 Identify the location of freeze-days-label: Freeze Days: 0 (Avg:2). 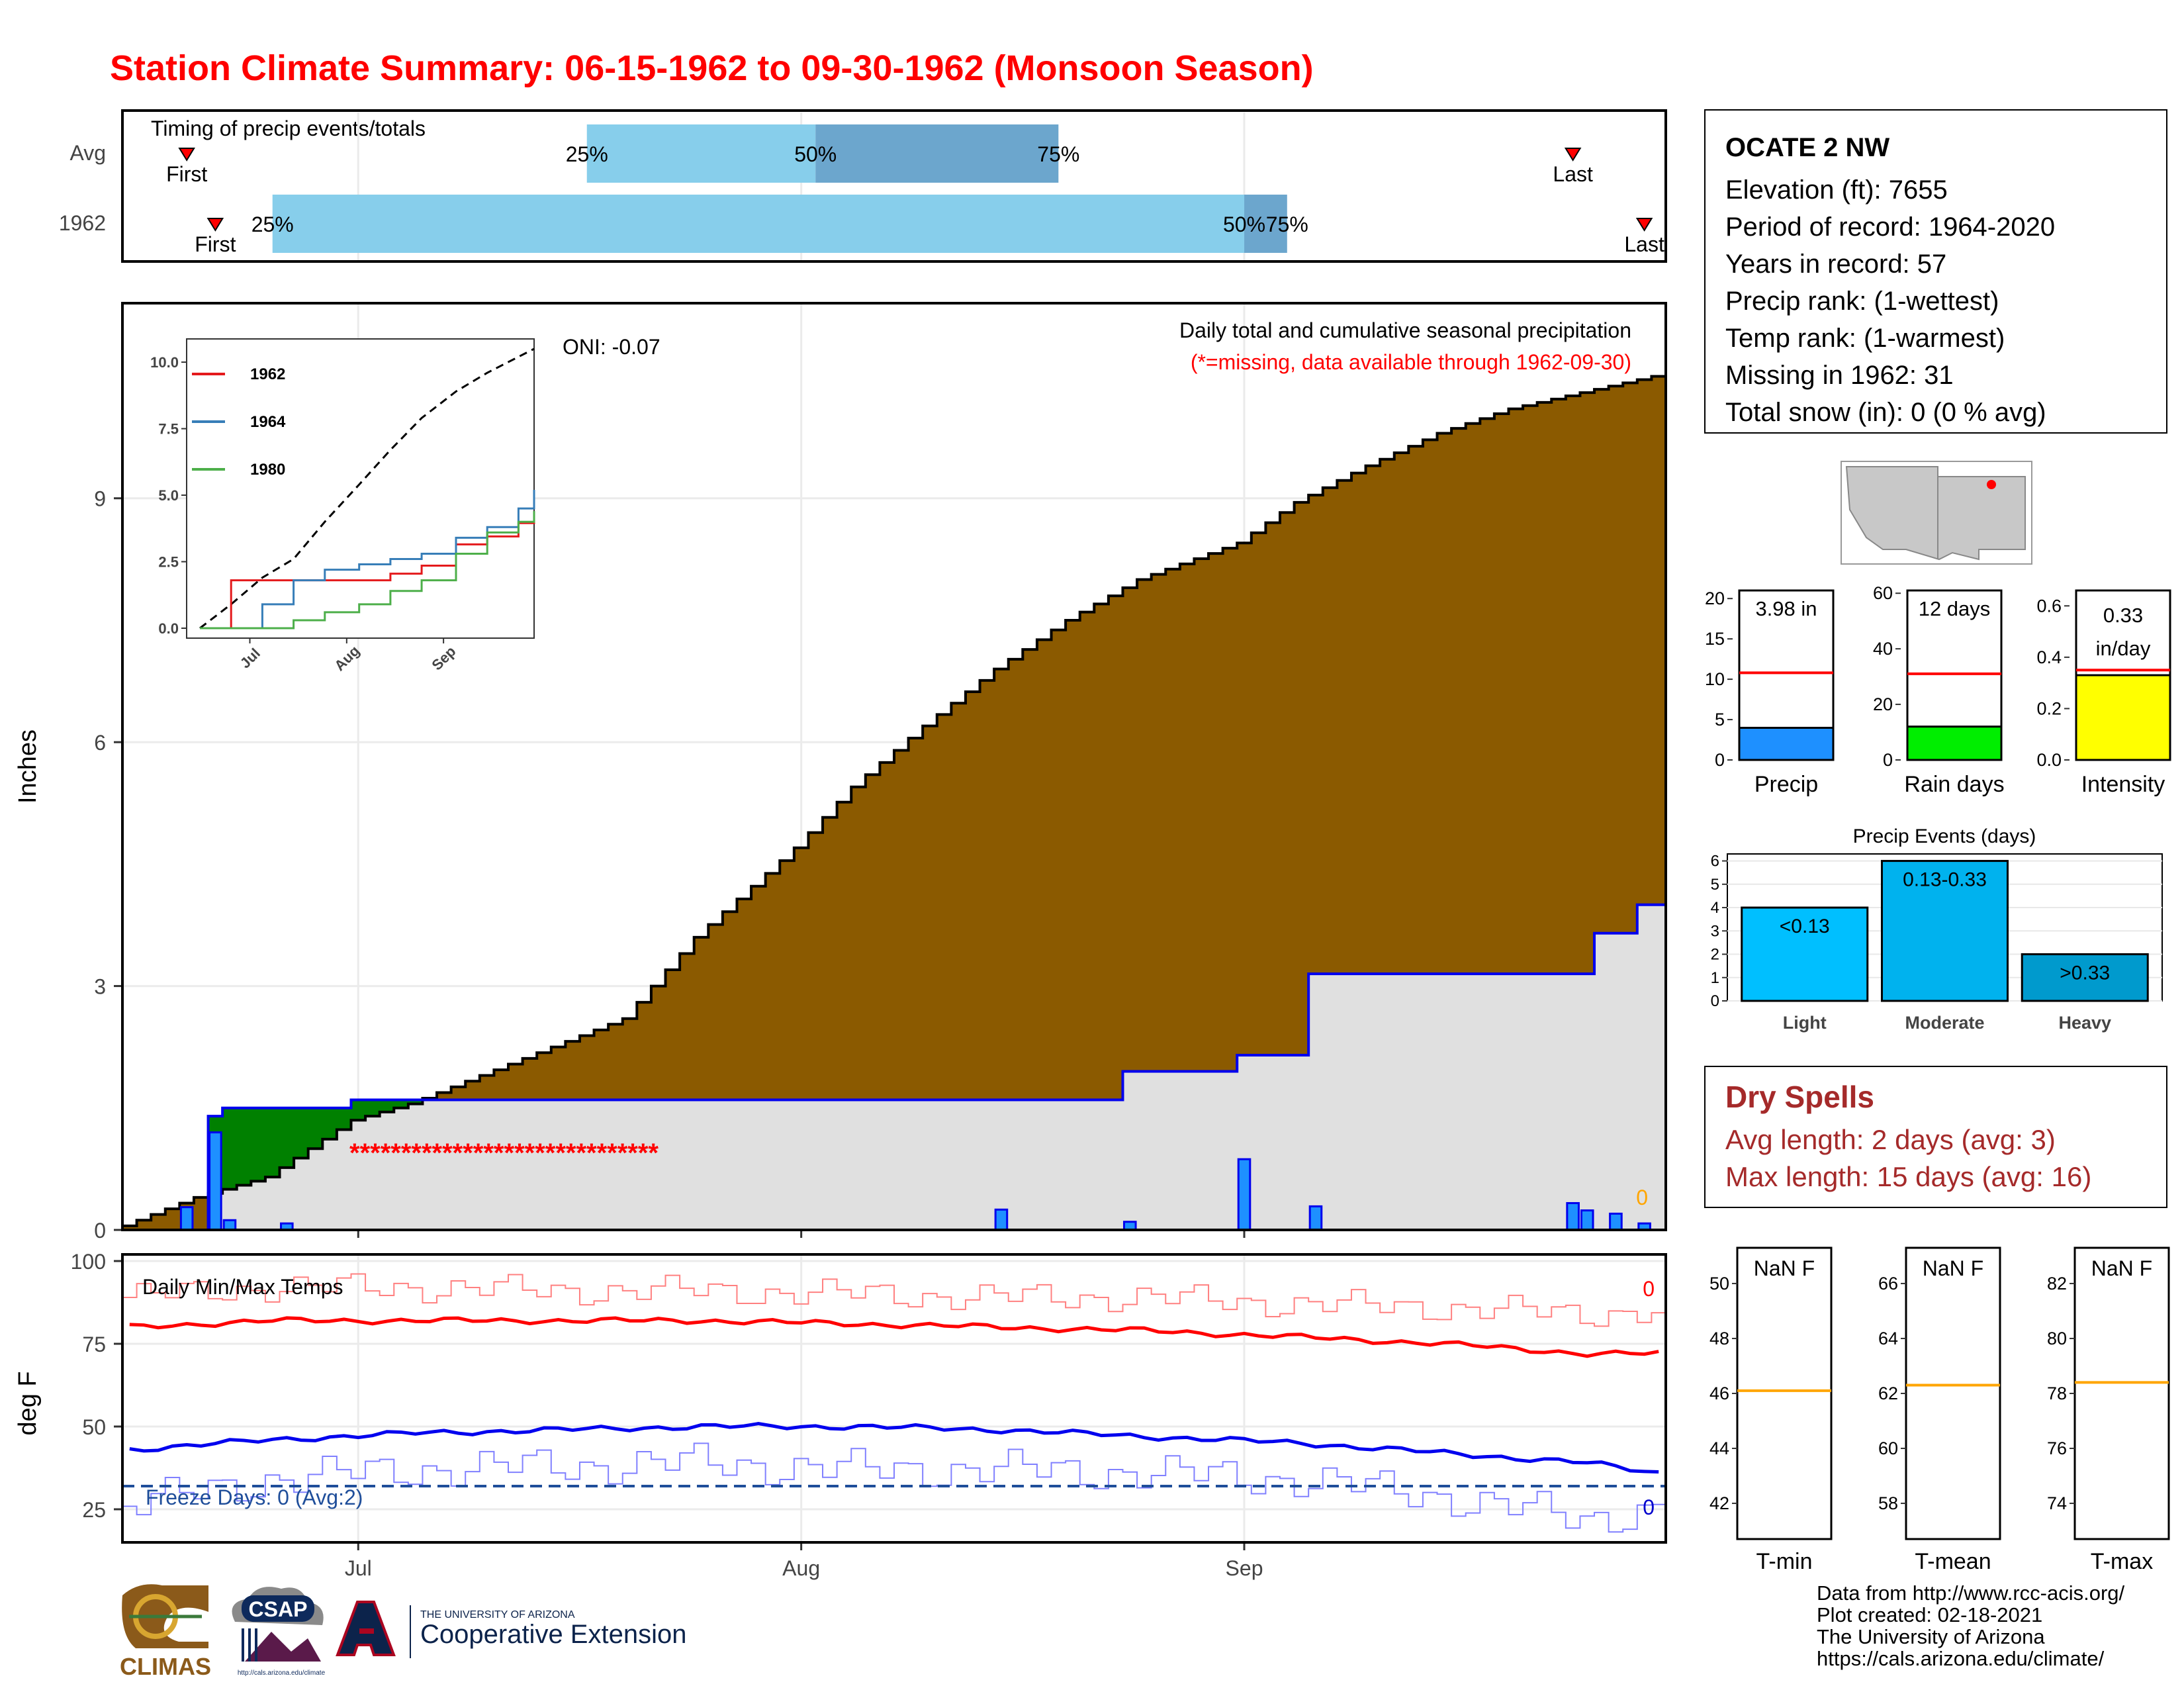
(255, 1497).